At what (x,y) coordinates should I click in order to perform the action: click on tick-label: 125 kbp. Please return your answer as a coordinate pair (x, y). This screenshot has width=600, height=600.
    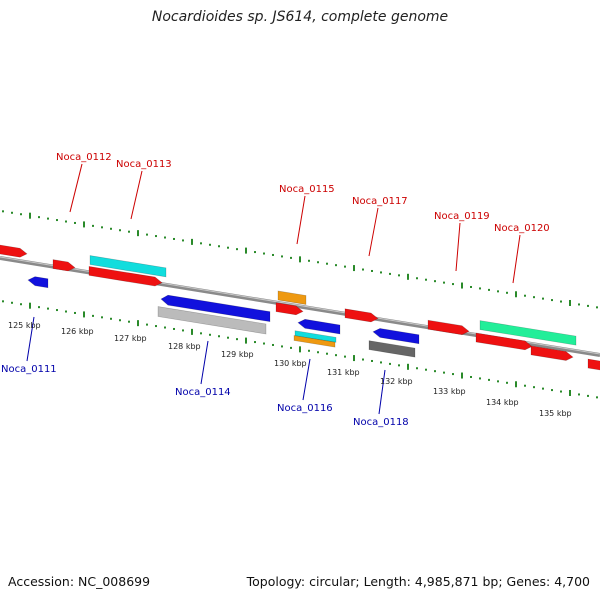
    Looking at the image, I should click on (24, 325).